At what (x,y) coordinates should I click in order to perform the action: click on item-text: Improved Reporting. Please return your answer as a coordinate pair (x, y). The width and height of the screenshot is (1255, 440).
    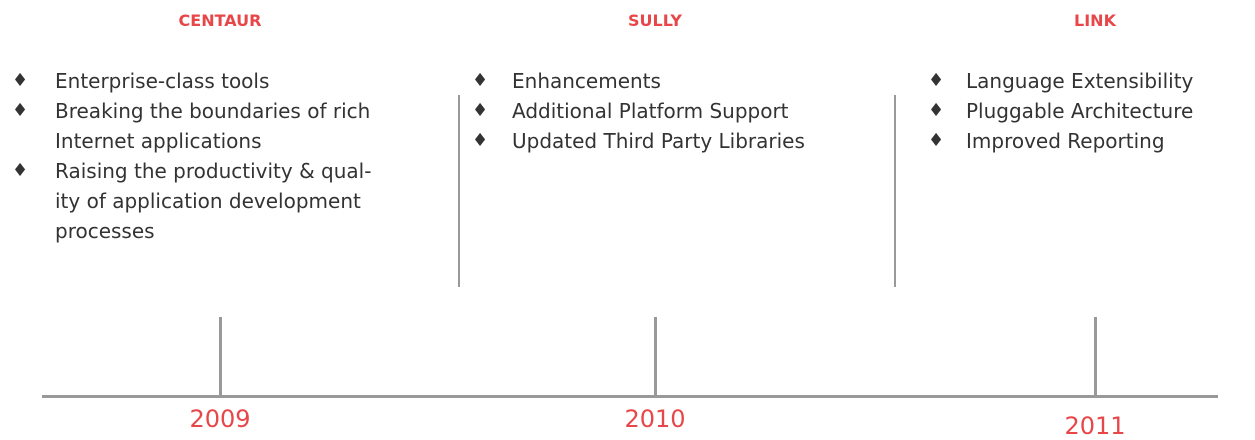
    Looking at the image, I should click on (1065, 141).